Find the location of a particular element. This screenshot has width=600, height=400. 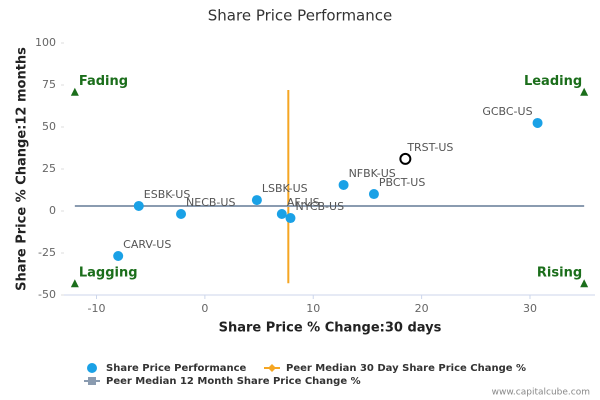

x-tick-label: 30 is located at coordinates (530, 308).